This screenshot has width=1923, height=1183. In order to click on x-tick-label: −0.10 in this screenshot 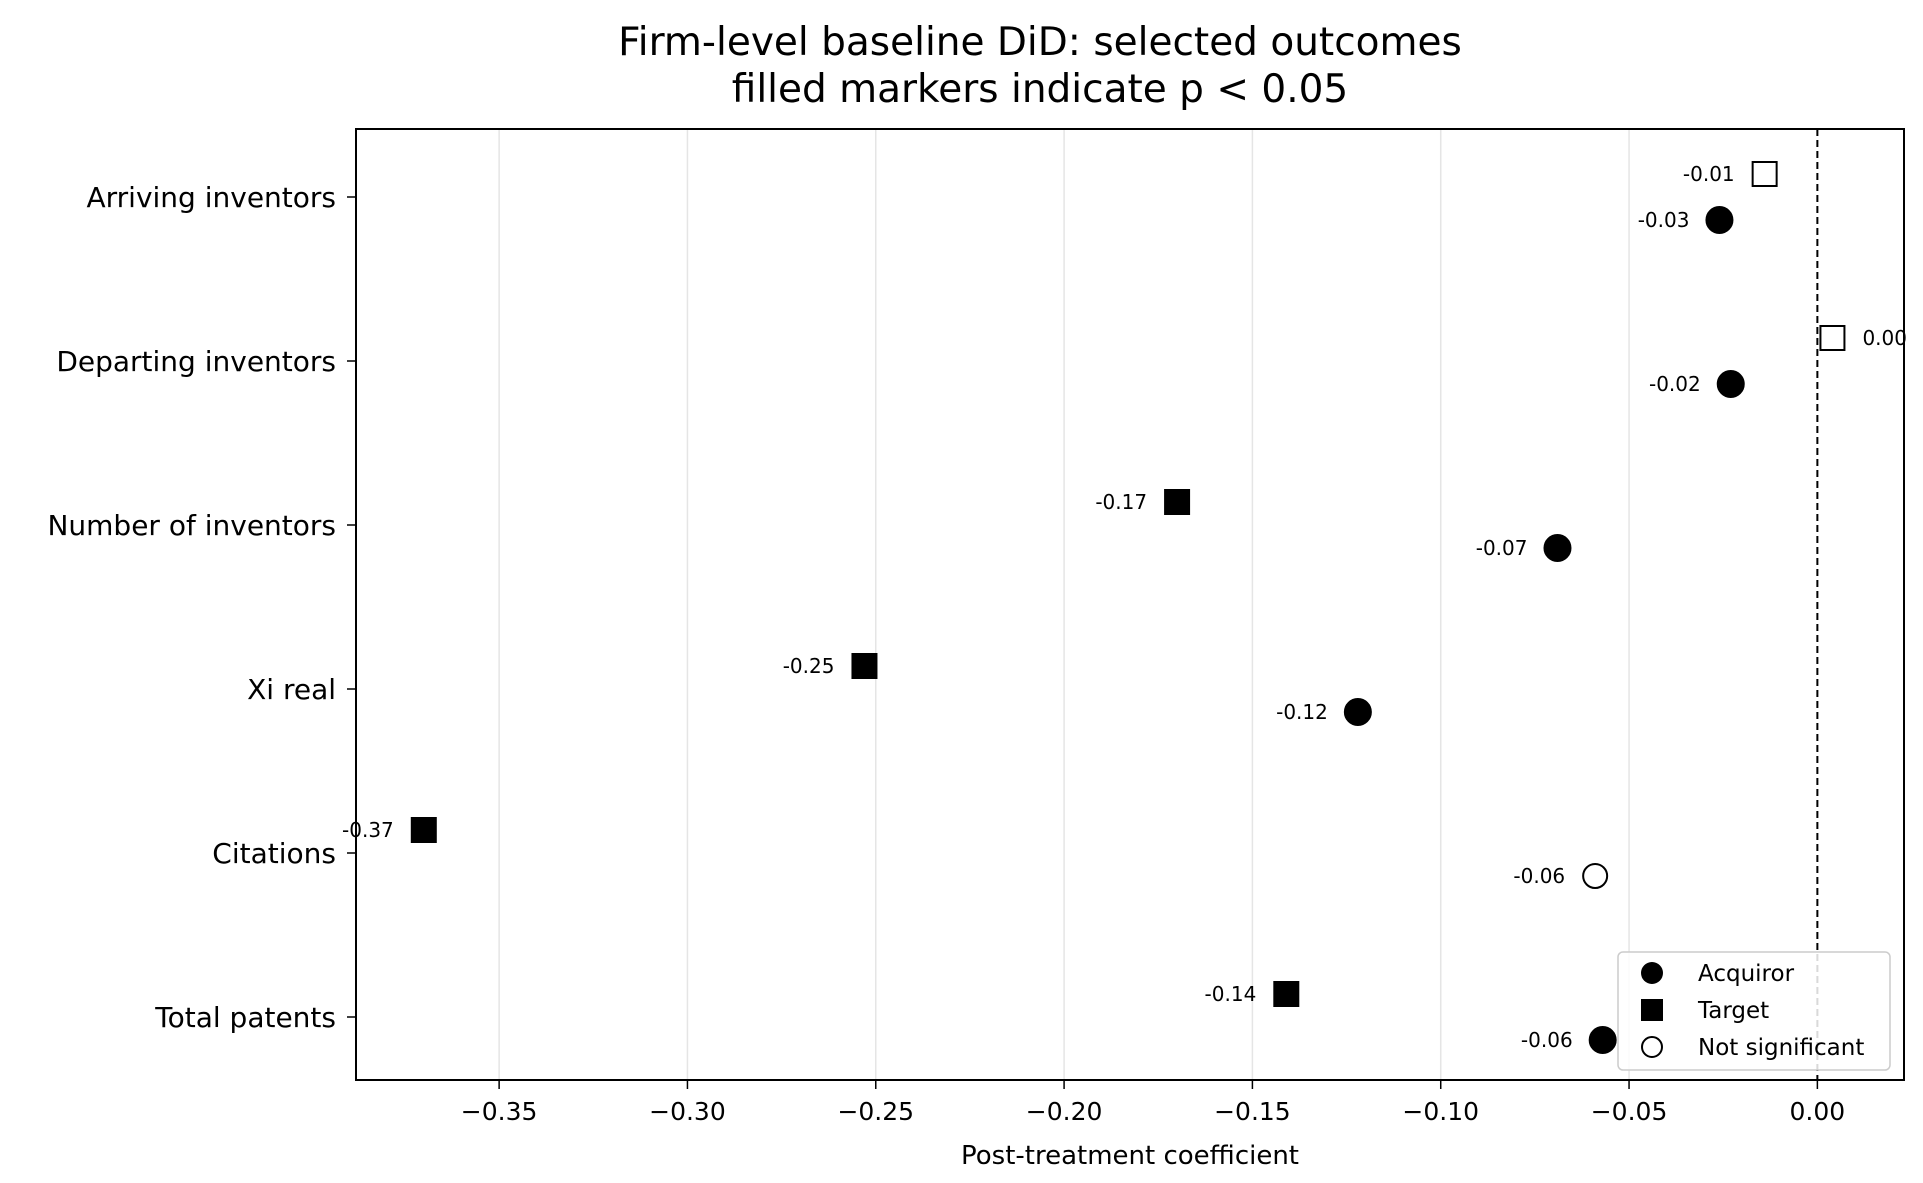, I will do `click(1440, 1111)`.